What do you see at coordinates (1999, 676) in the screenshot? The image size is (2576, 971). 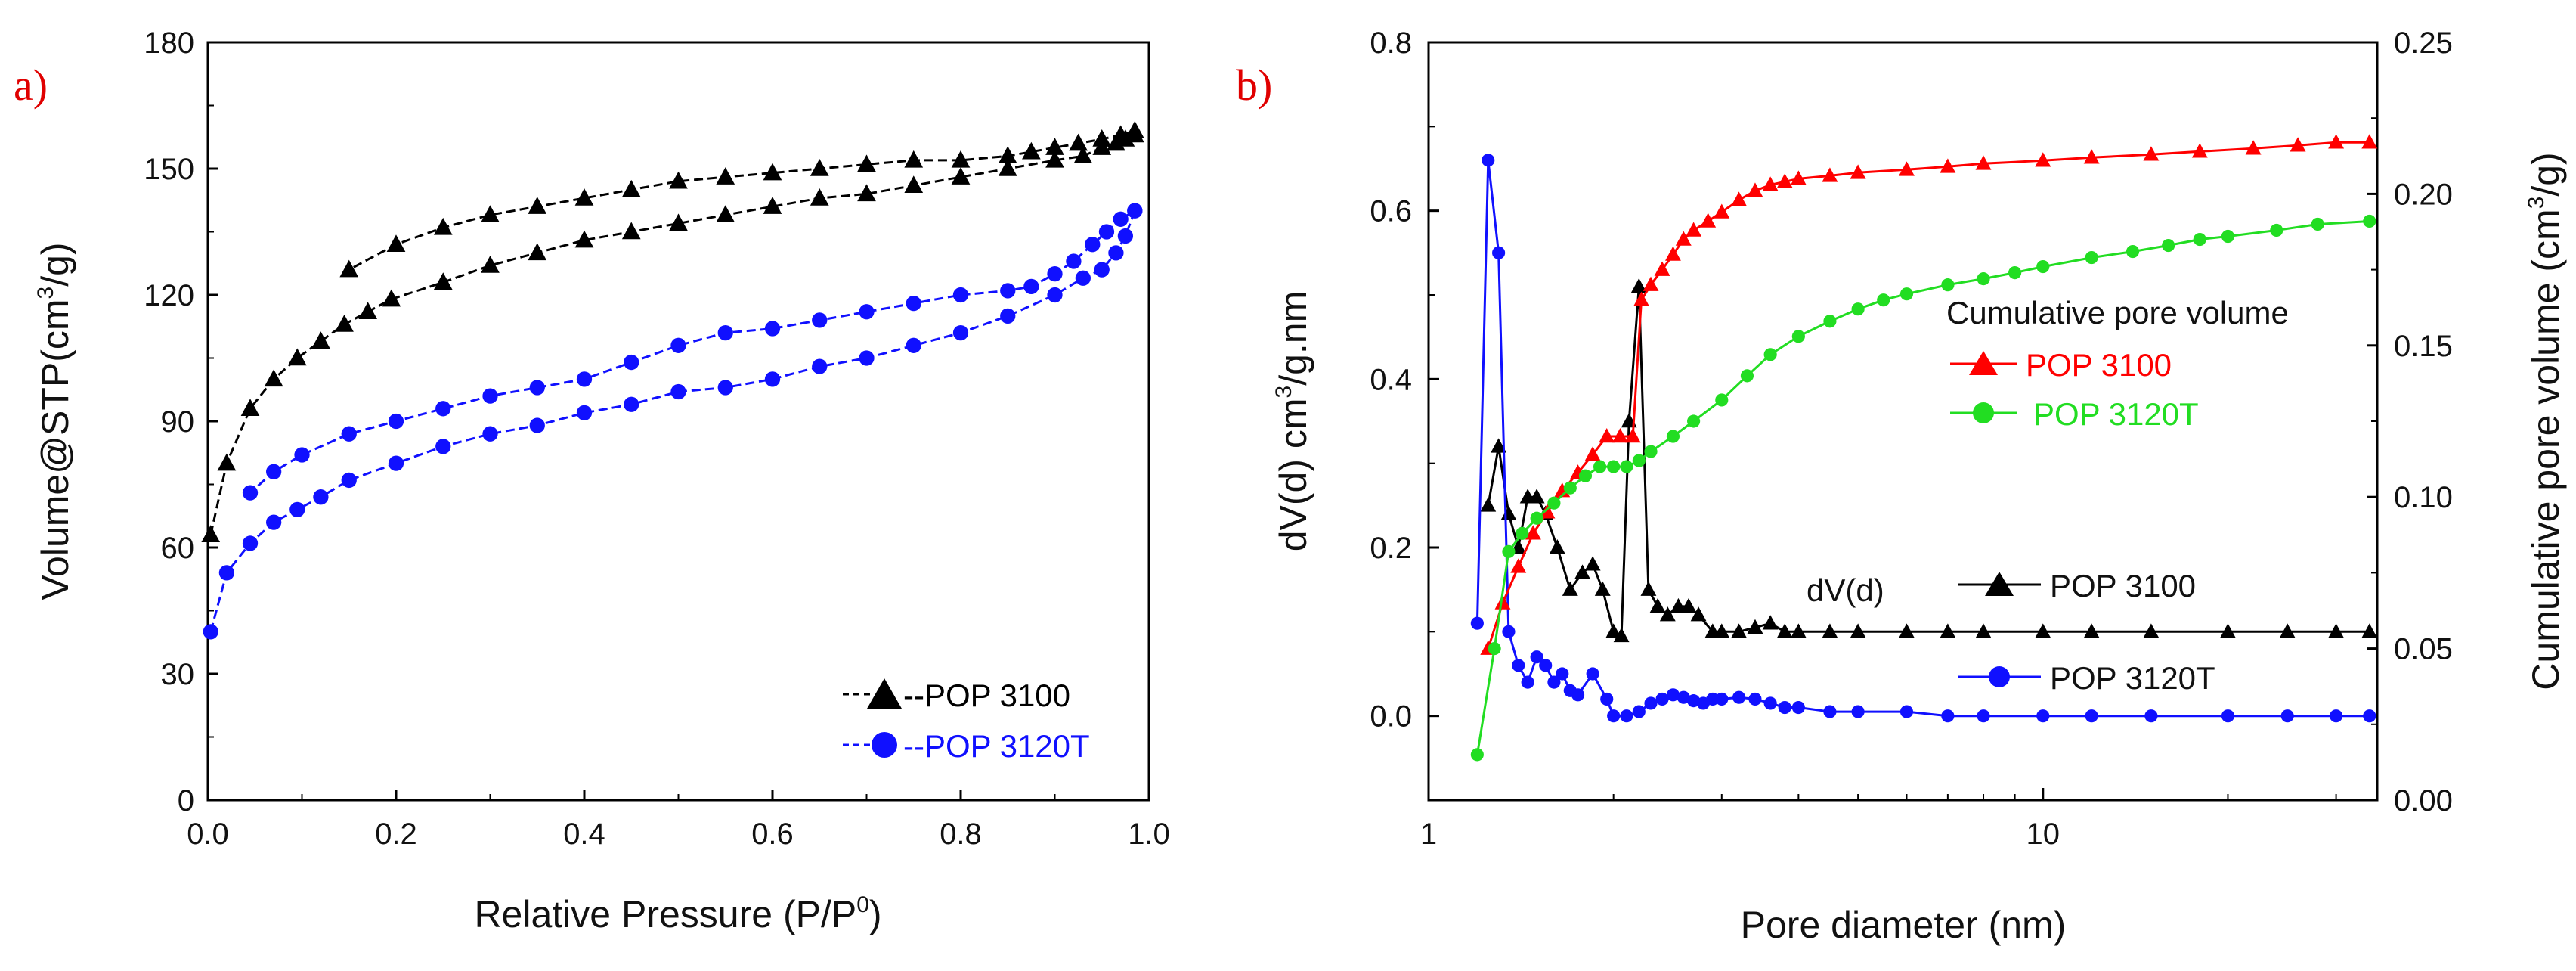 I see `legend-b-marker-dvd-pop3120t` at bounding box center [1999, 676].